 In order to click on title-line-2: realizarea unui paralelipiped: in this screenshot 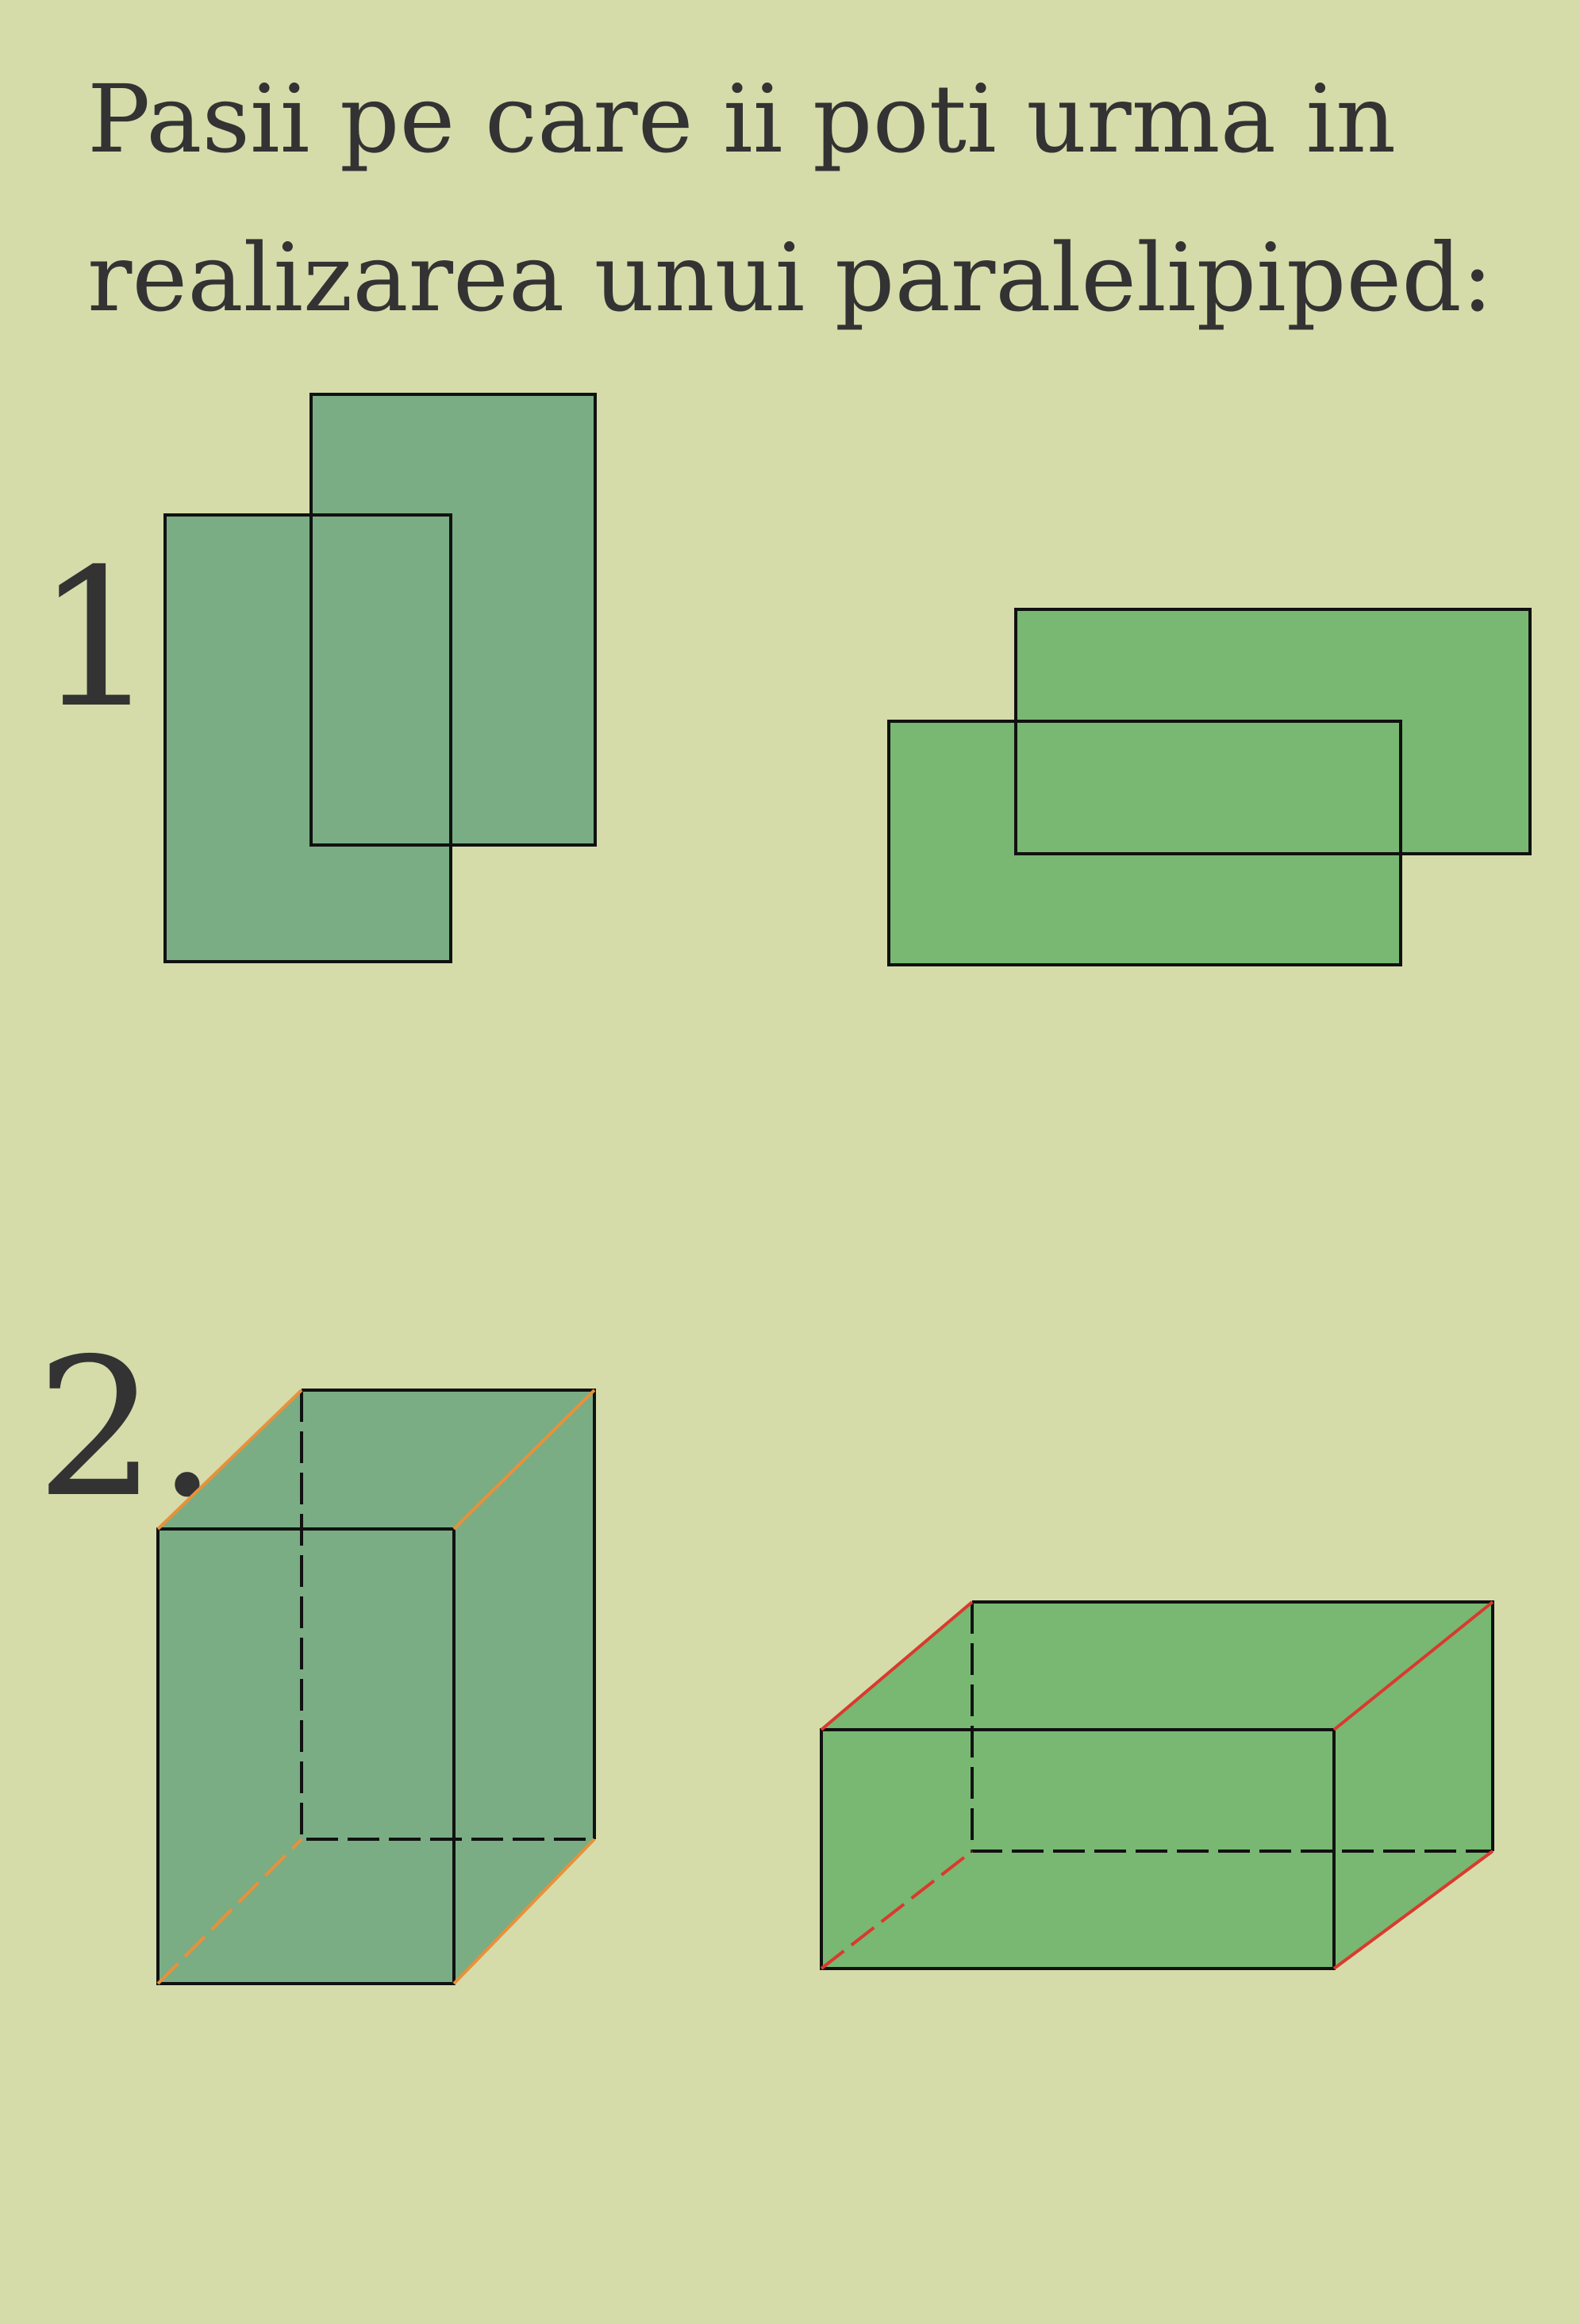, I will do `click(790, 277)`.